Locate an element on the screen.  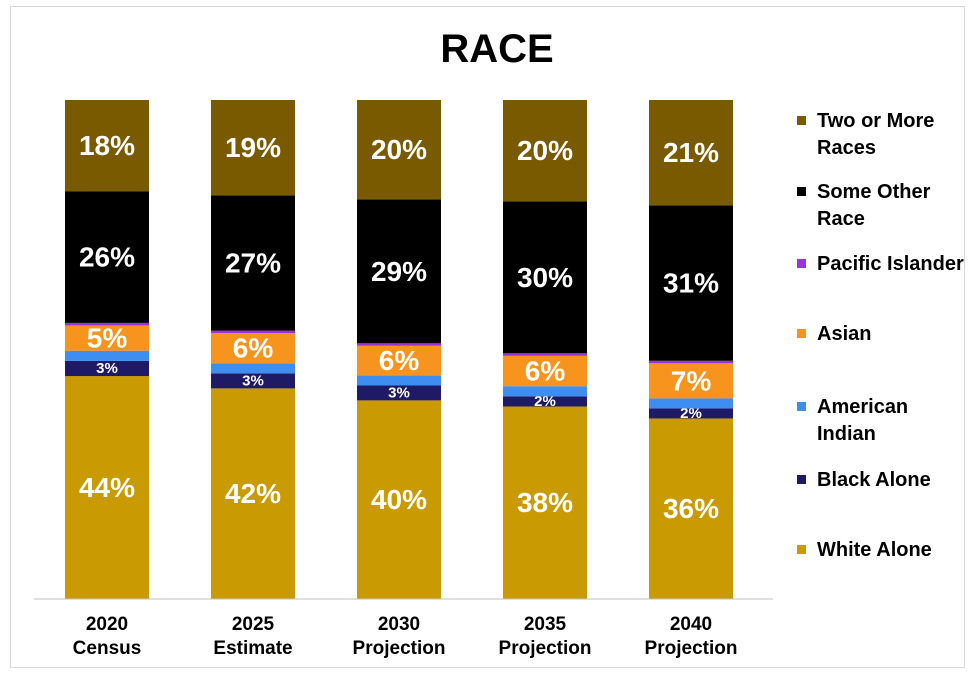
data-label-white-alone-2025-estimate: 42% is located at coordinates (253, 493).